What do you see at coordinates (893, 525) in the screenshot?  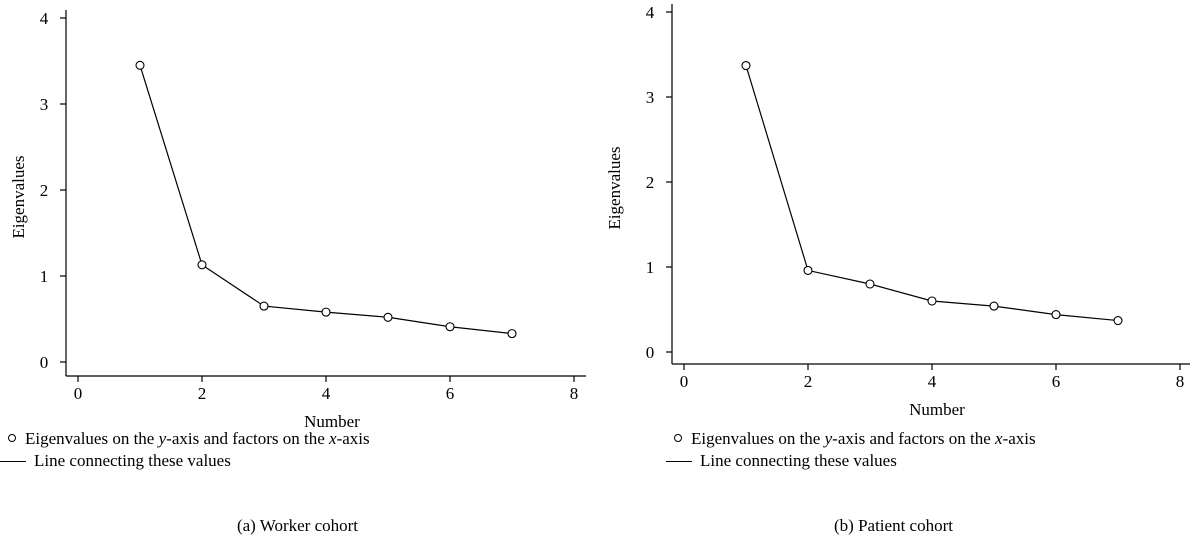 I see `caption-patient: (b) Patient cohort` at bounding box center [893, 525].